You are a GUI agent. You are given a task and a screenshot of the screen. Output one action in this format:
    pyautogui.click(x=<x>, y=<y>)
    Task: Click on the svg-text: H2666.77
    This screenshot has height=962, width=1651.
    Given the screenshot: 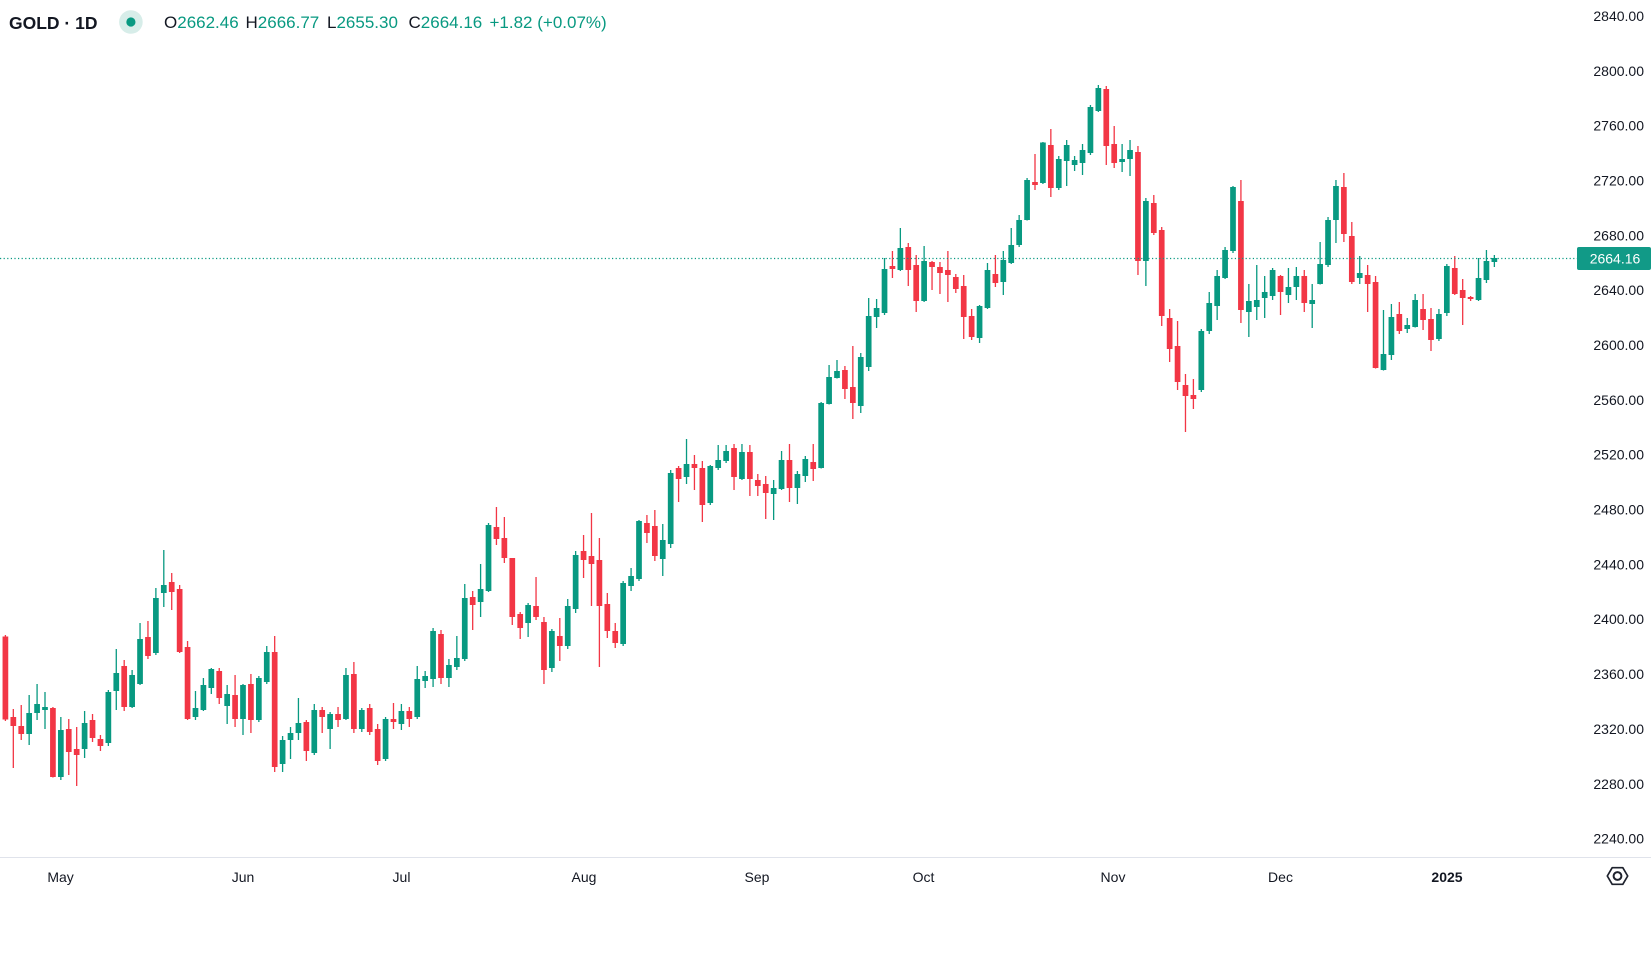 What is the action you would take?
    pyautogui.click(x=283, y=22)
    